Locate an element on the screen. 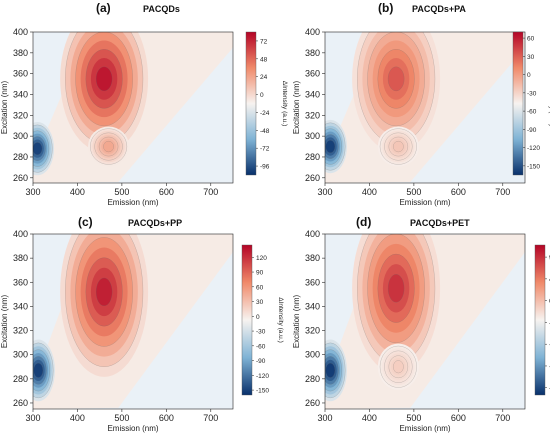 The image size is (550, 443). colorbar: 60 30 0 -30 -60 -90 -120 -150 ΔIntensity (a.u.) is located at coordinates (531, 103).